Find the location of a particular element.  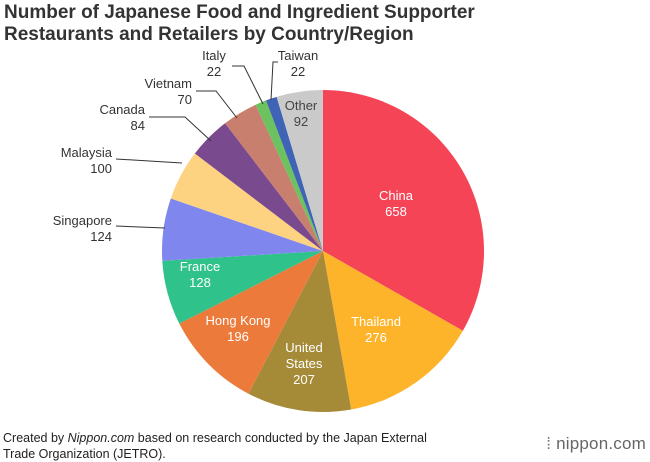

slice-value-vietnam: 70 is located at coordinates (185, 99).